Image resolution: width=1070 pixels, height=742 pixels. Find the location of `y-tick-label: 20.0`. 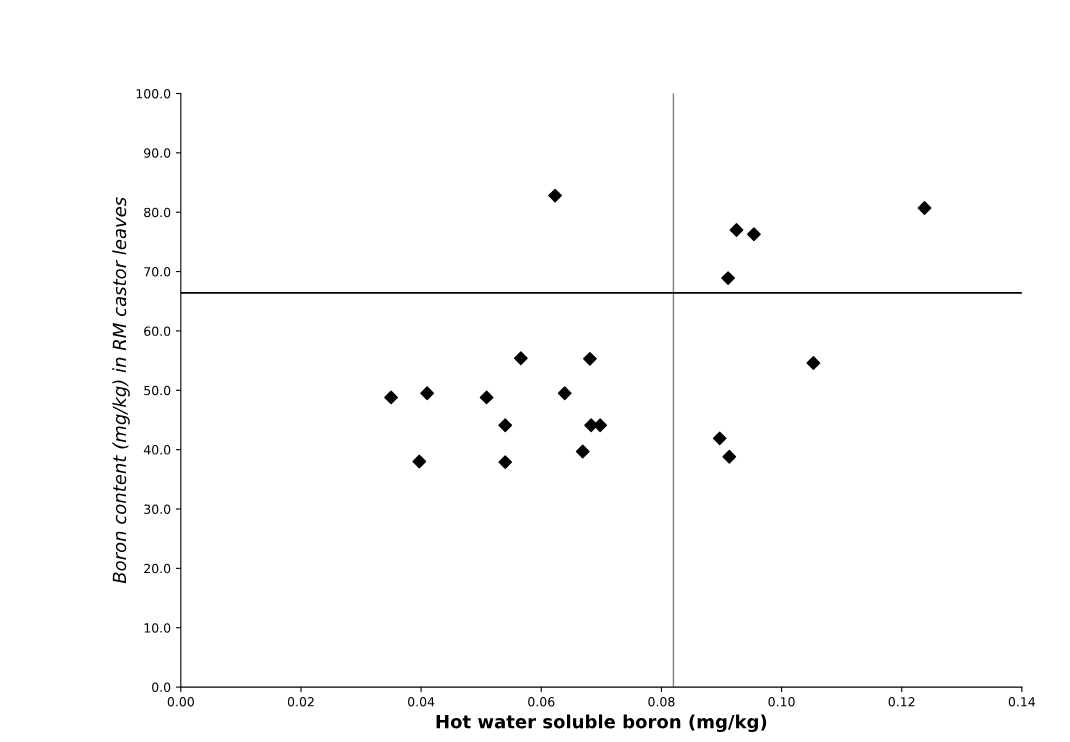

y-tick-label: 20.0 is located at coordinates (157, 568).